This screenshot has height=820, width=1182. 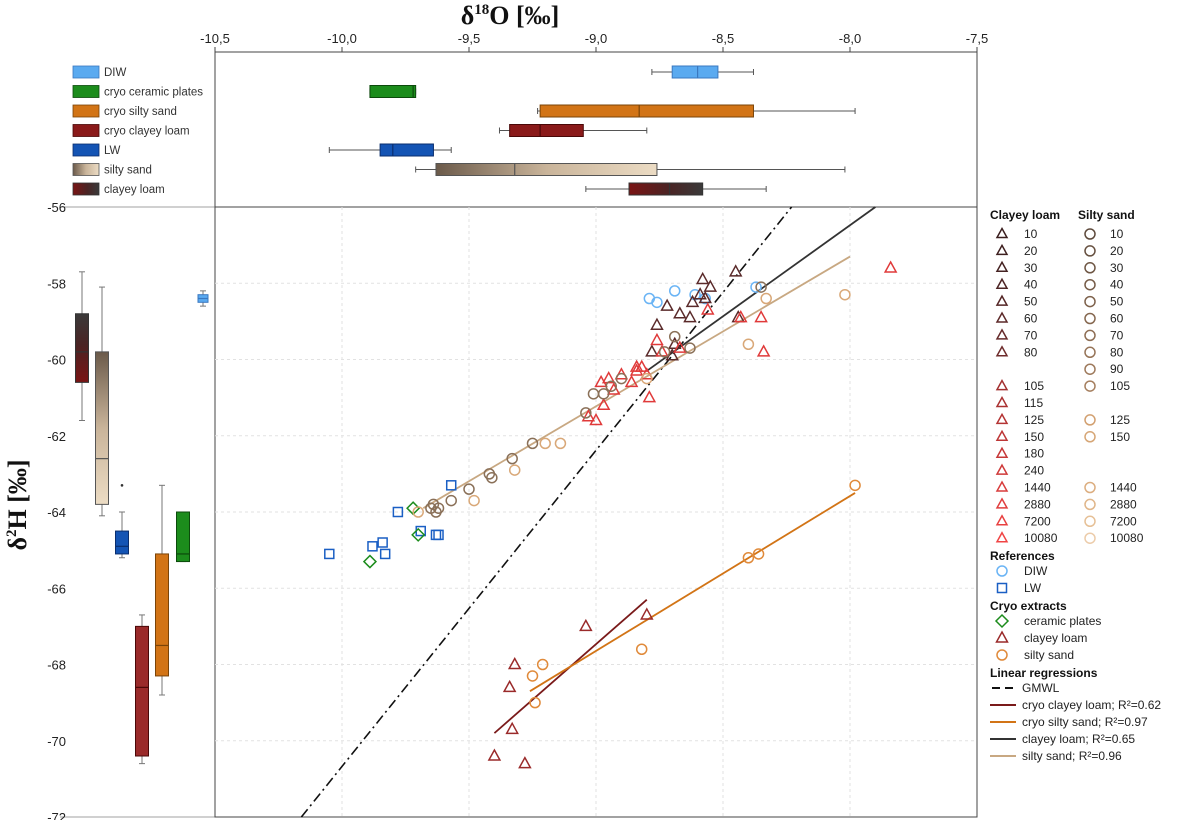 What do you see at coordinates (56, 283) in the screenshot?
I see `y-tick-label: -58` at bounding box center [56, 283].